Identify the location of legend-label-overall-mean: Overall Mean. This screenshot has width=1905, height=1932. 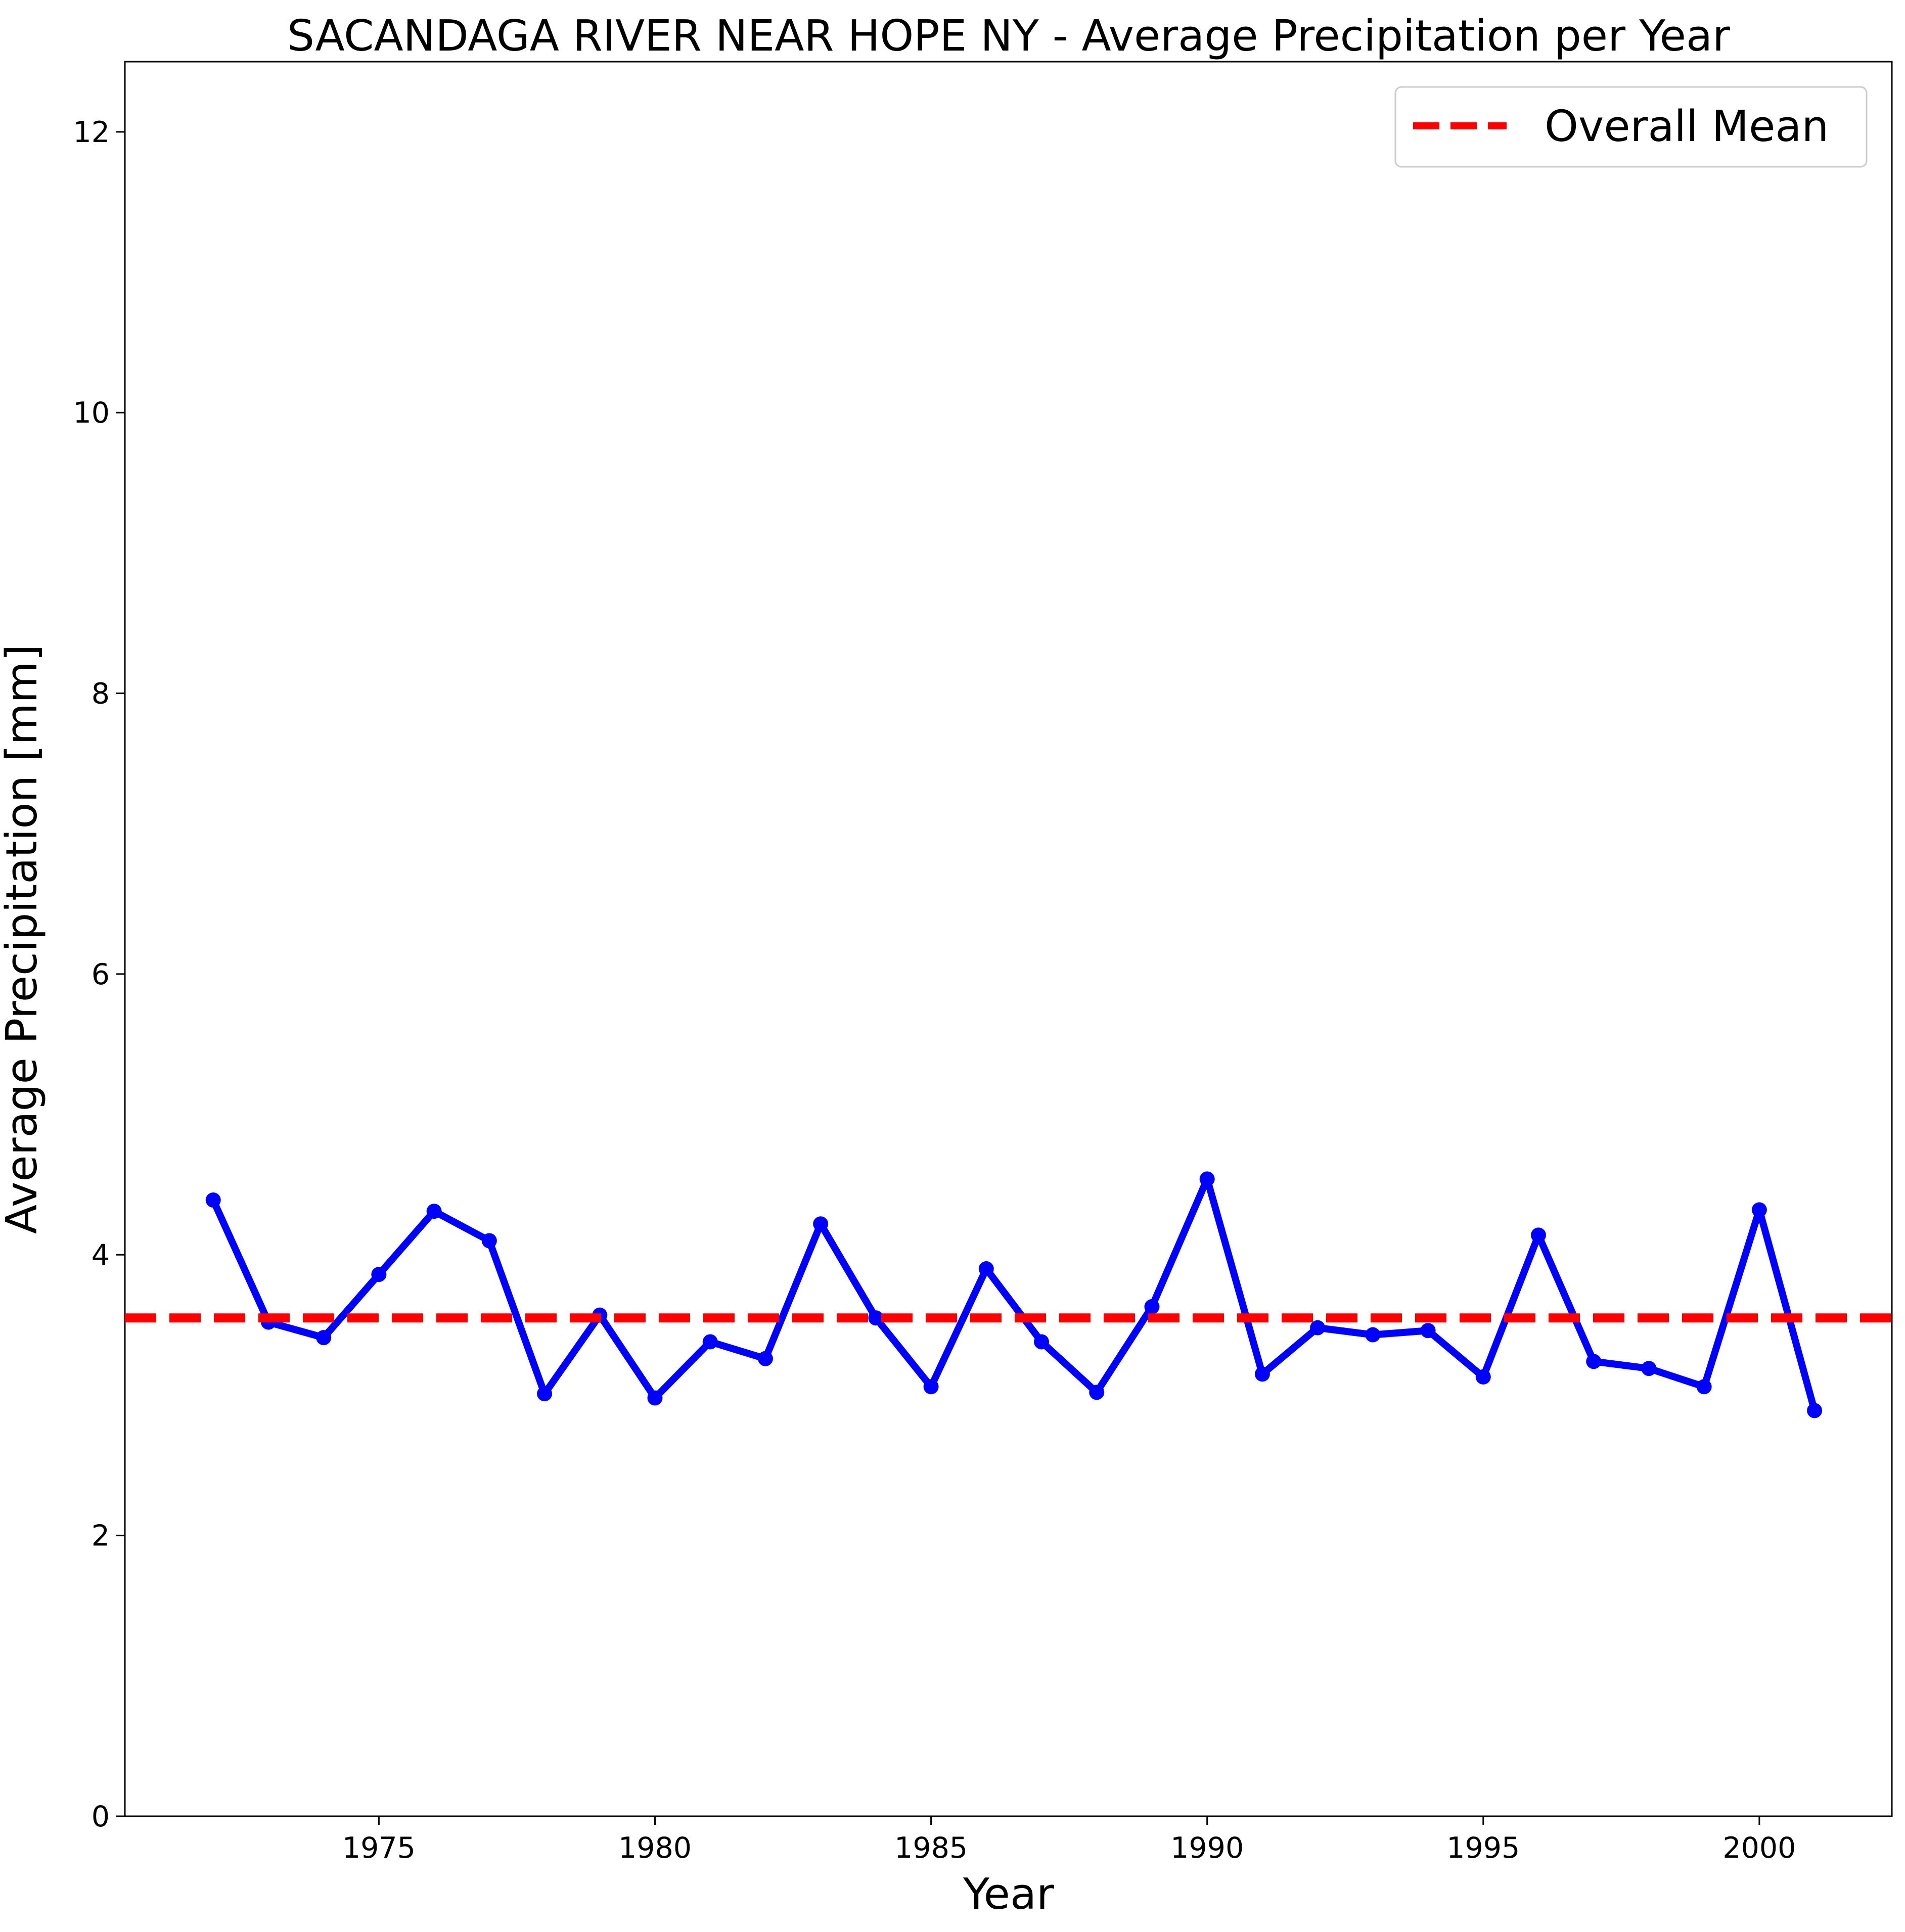
(1687, 127).